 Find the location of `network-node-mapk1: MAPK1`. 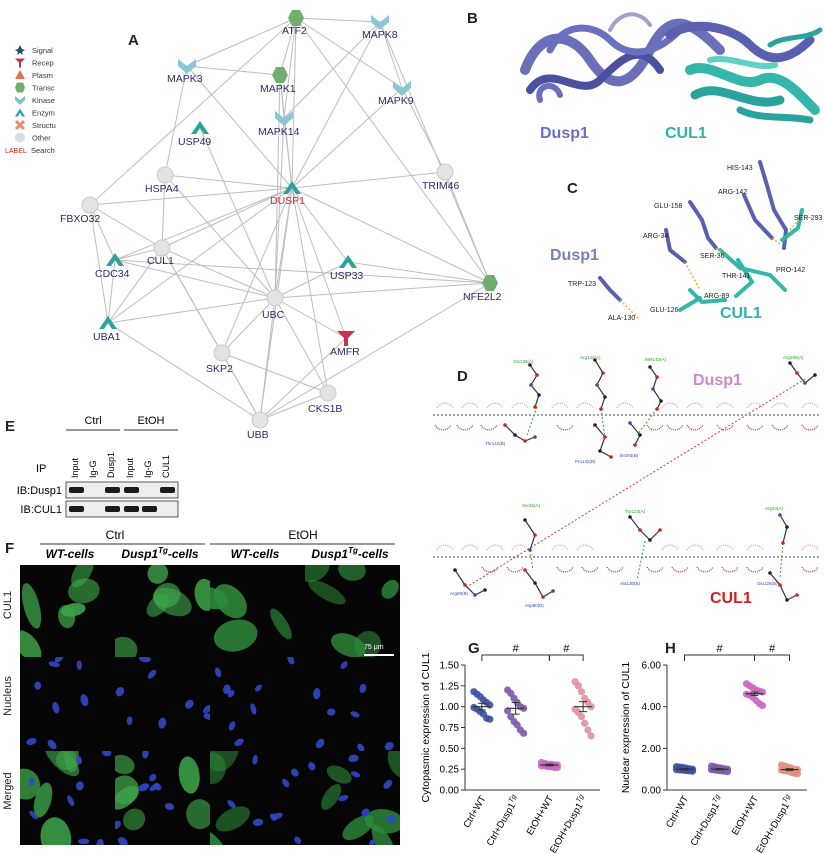

network-node-mapk1: MAPK1 is located at coordinates (278, 81).